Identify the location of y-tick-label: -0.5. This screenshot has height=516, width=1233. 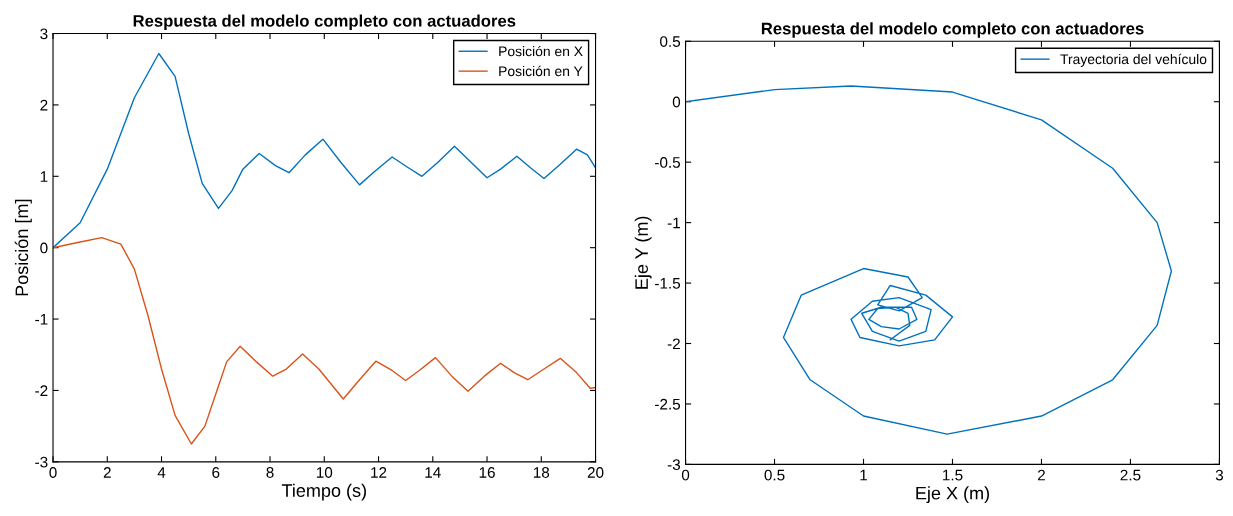
(668, 162).